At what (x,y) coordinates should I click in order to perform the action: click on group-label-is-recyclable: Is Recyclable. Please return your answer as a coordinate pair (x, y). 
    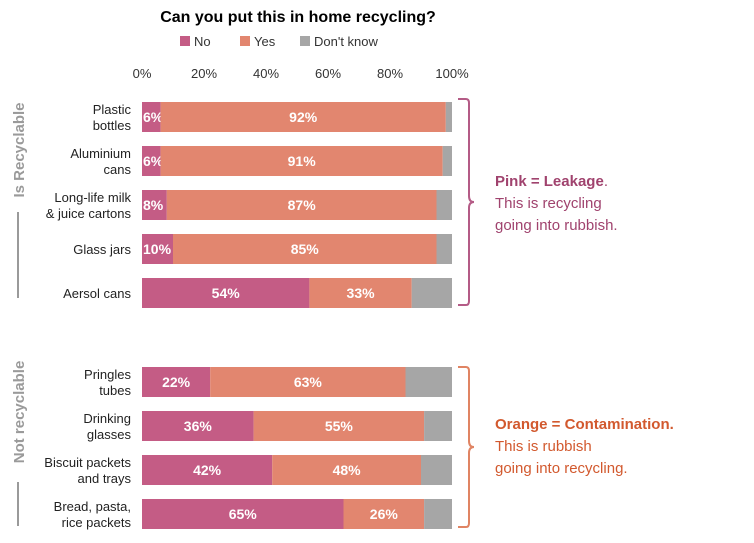
    Looking at the image, I should click on (19, 149).